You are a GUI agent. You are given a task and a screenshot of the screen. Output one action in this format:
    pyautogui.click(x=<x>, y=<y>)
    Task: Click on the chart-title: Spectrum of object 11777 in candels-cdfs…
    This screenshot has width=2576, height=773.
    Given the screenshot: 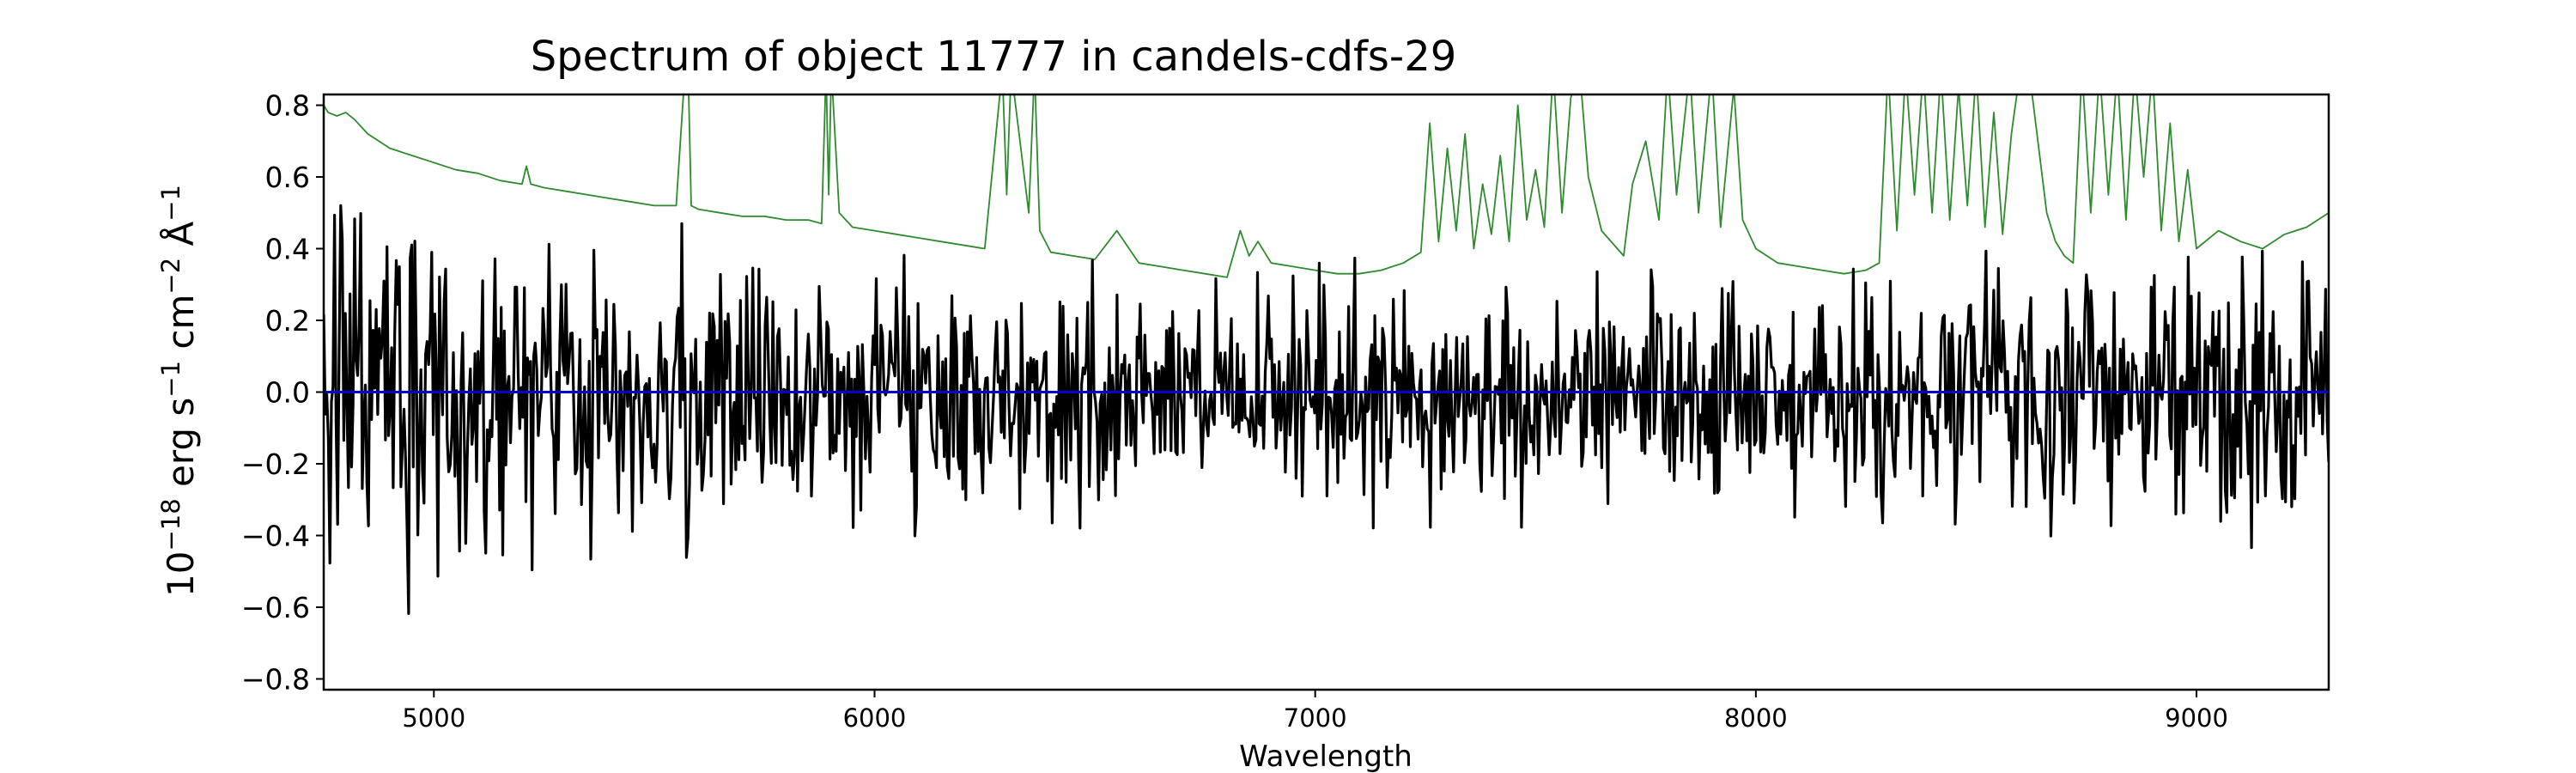 What is the action you would take?
    pyautogui.click(x=994, y=57)
    